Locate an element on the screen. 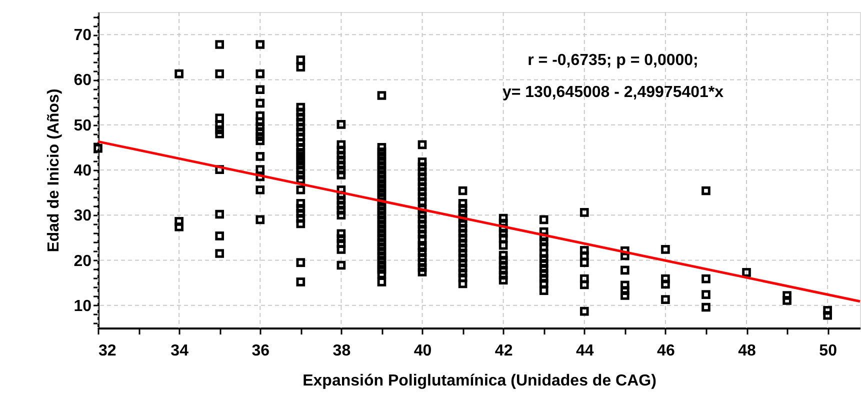 The image size is (861, 417). x-tick-label: 50 is located at coordinates (828, 351).